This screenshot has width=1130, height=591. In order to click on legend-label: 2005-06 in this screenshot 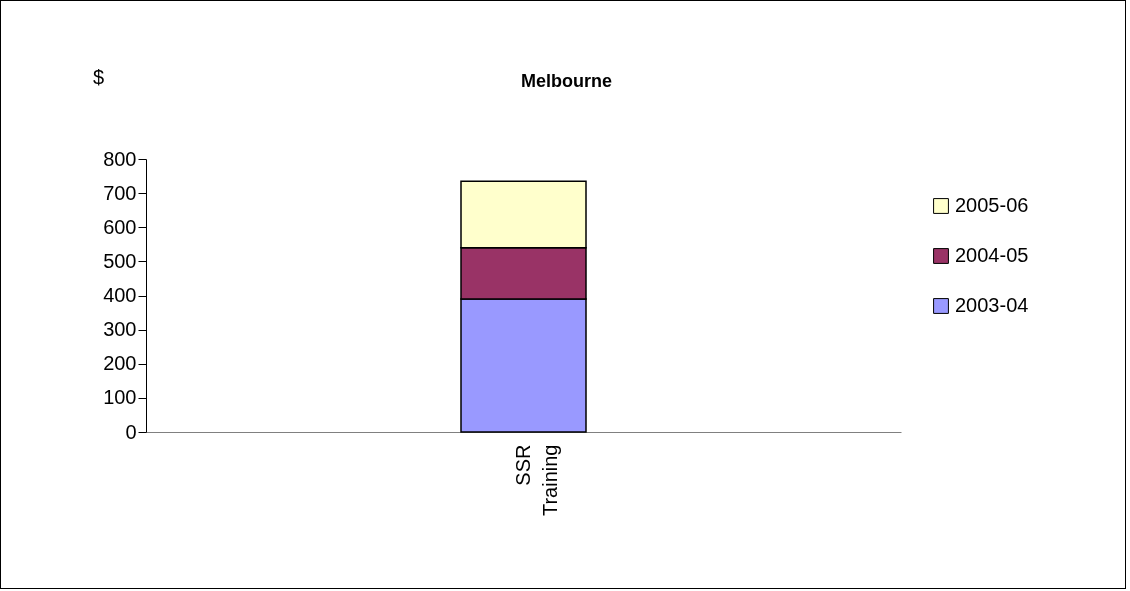, I will do `click(992, 205)`.